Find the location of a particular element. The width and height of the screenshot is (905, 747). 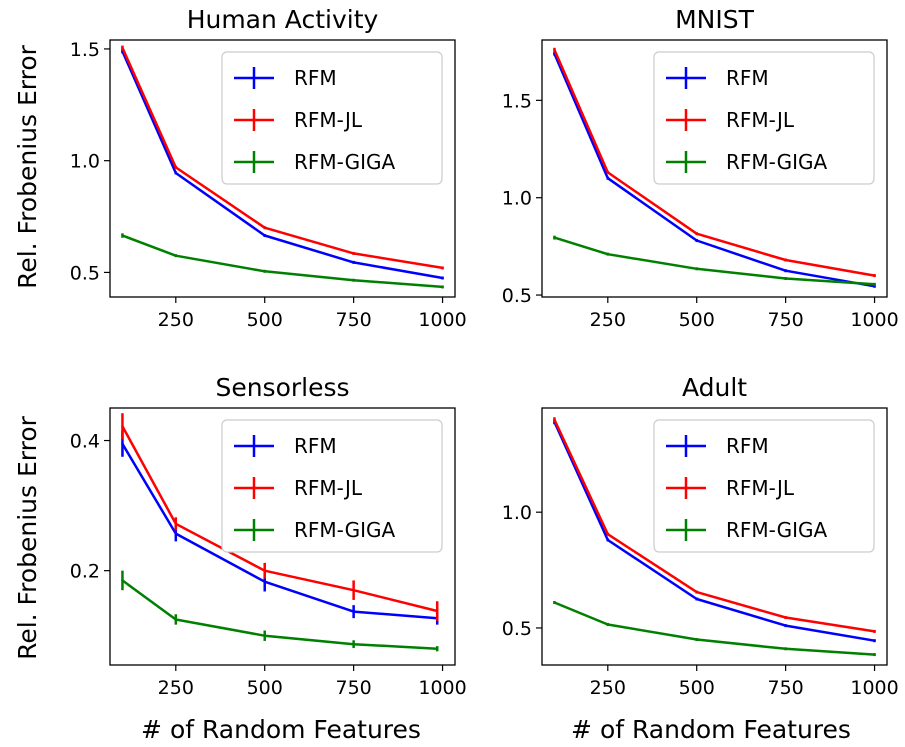

chart-title: Adult is located at coordinates (714, 387).